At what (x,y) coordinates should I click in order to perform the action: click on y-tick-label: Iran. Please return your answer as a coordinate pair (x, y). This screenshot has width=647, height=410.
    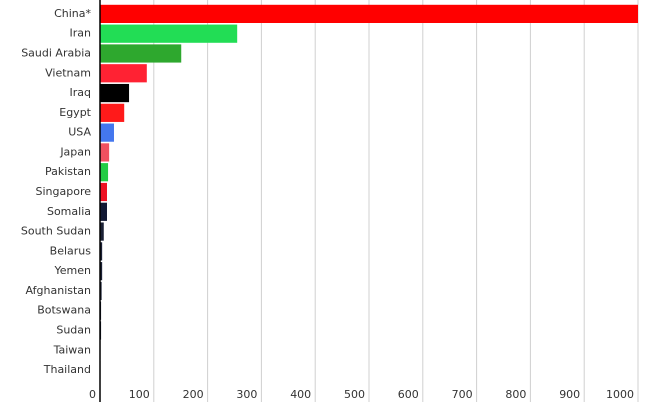
    Looking at the image, I should click on (81, 33).